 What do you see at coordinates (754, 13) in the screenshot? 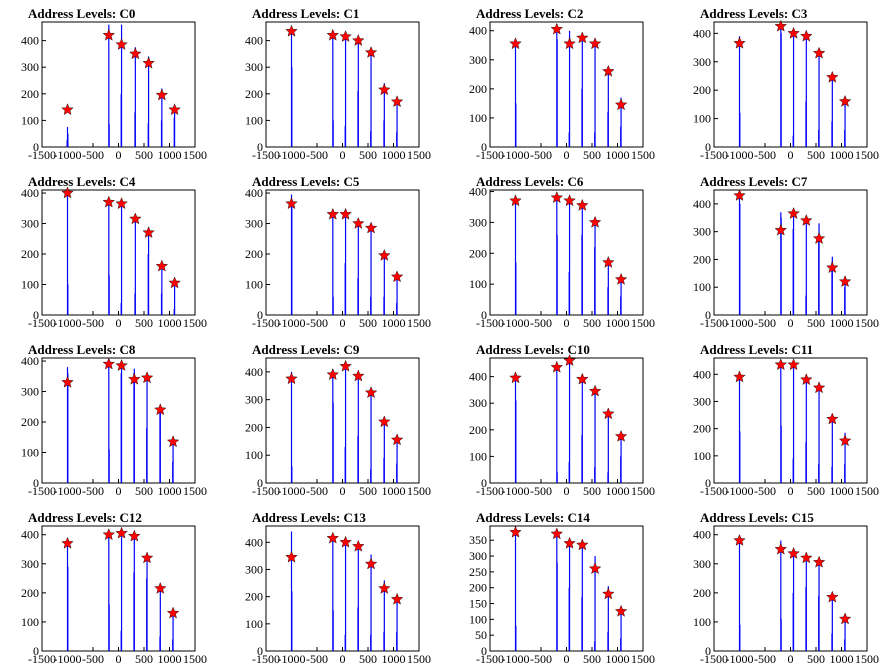
I see `chart-title: Address Levels: C3` at bounding box center [754, 13].